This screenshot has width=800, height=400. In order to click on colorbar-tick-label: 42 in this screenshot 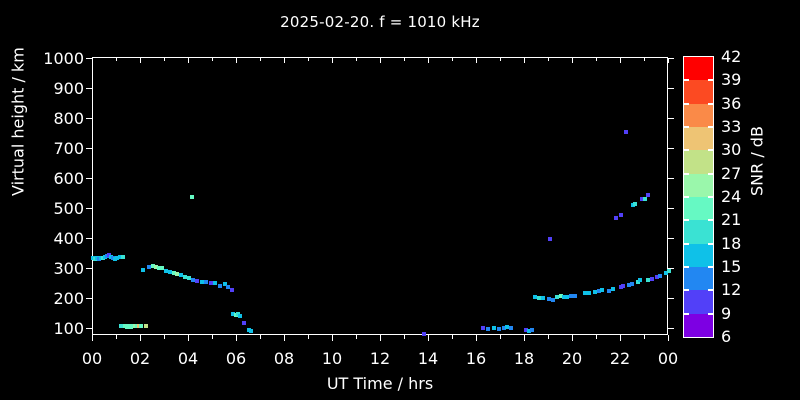, I will do `click(731, 56)`.